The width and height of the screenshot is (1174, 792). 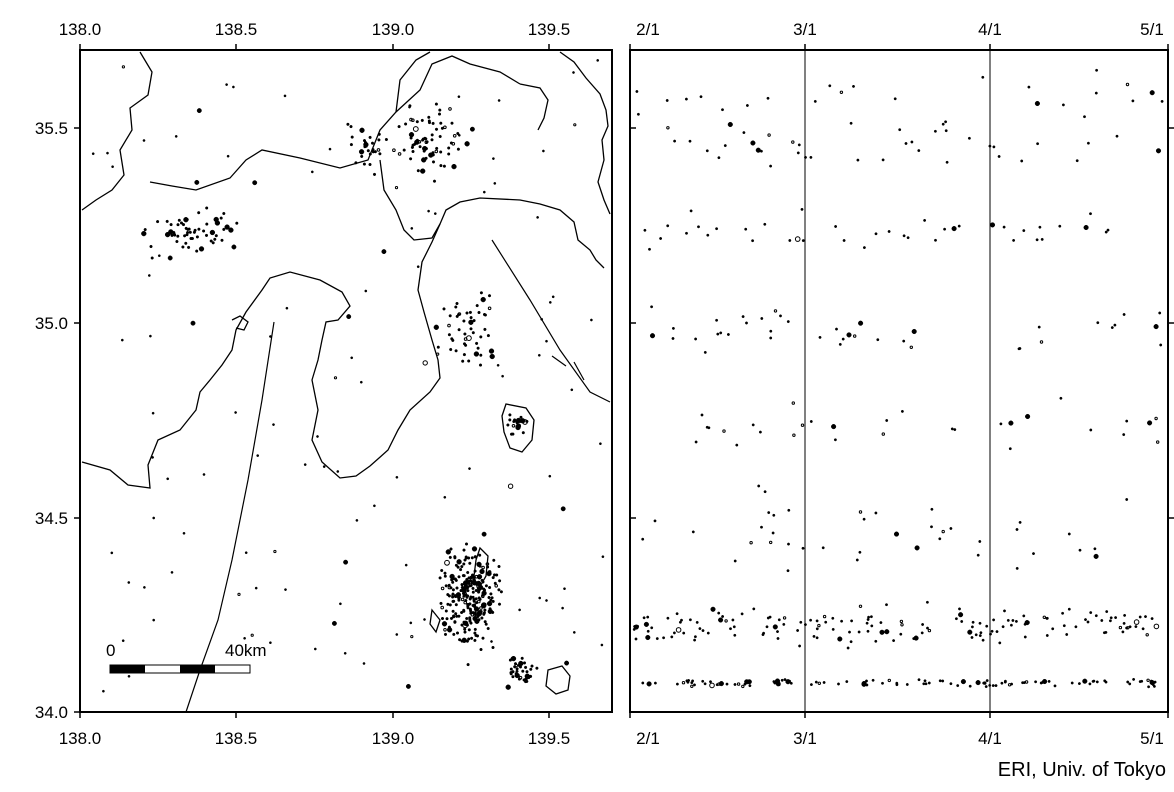 What do you see at coordinates (393, 29) in the screenshot?
I see `lon-label: 139.0` at bounding box center [393, 29].